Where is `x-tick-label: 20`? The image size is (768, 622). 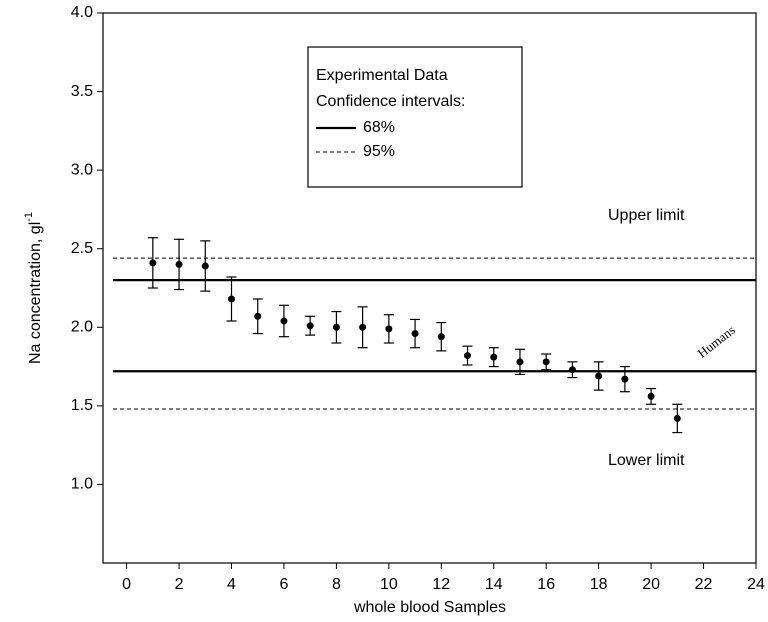 x-tick-label: 20 is located at coordinates (651, 584).